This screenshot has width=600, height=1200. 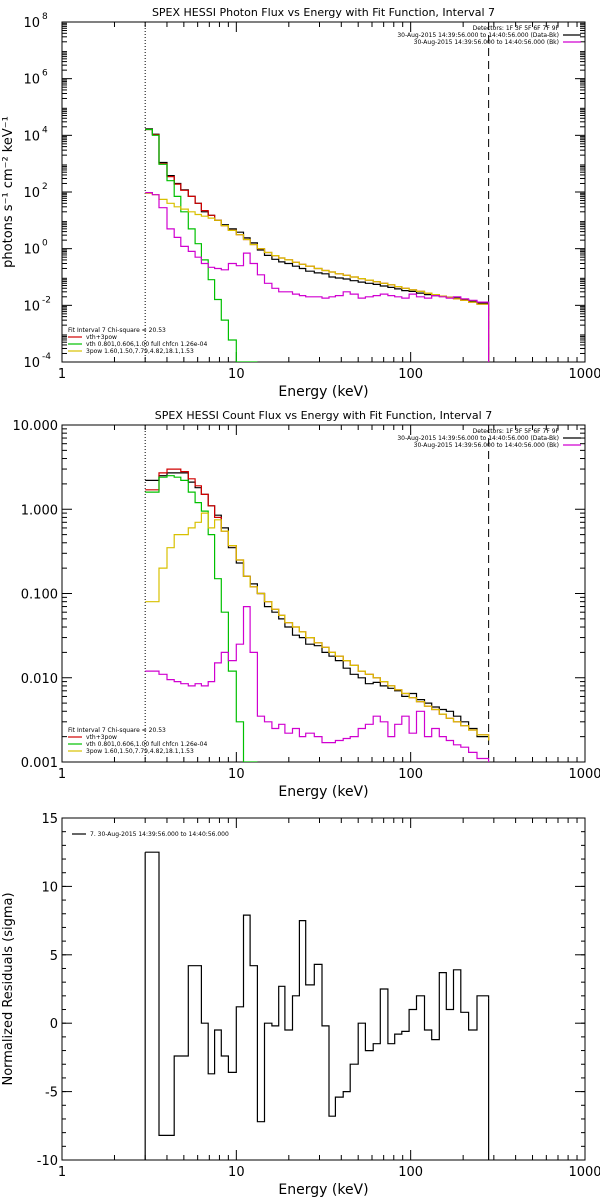 What do you see at coordinates (39, 763) in the screenshot?
I see `y-tick-label: 0.001` at bounding box center [39, 763].